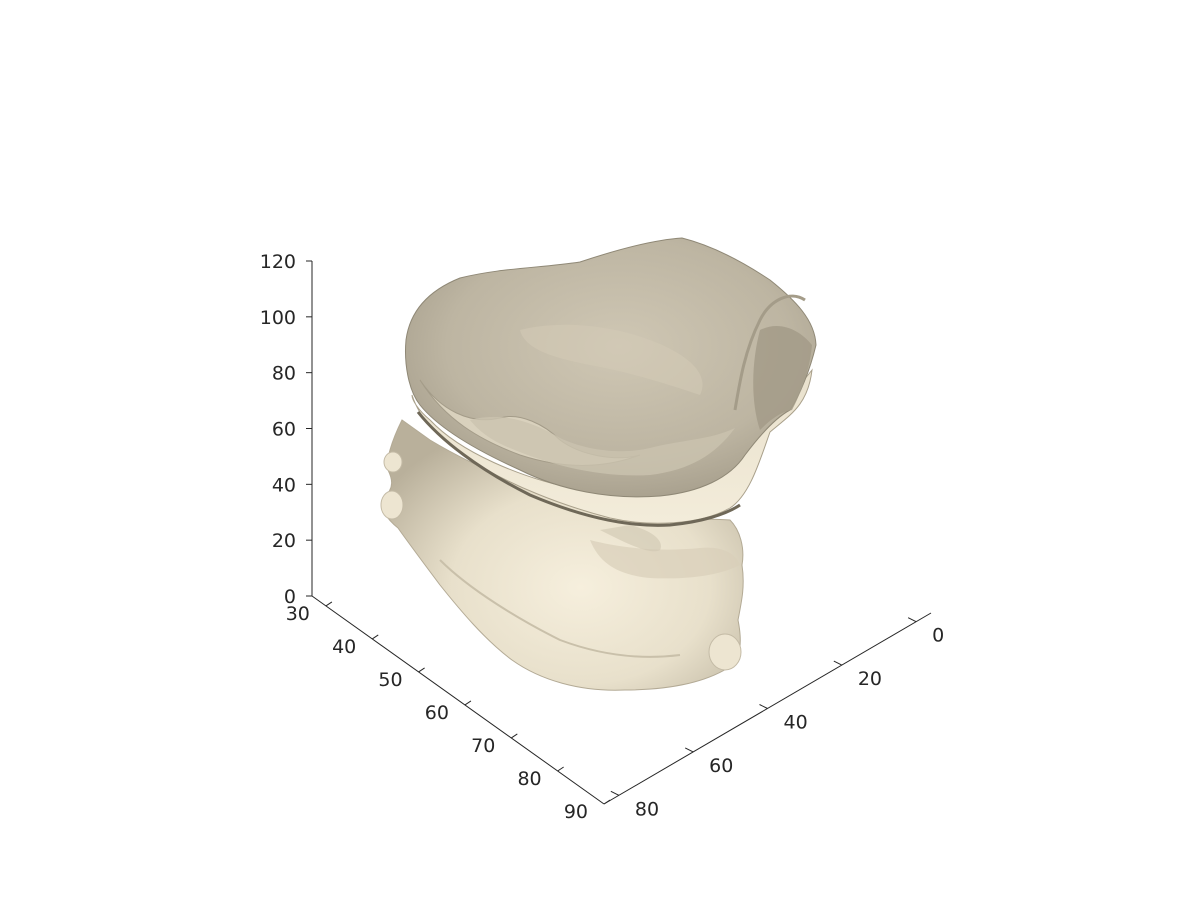 The width and height of the screenshot is (1202, 902). What do you see at coordinates (665, 559) in the screenshot?
I see `lower-bone-shadow` at bounding box center [665, 559].